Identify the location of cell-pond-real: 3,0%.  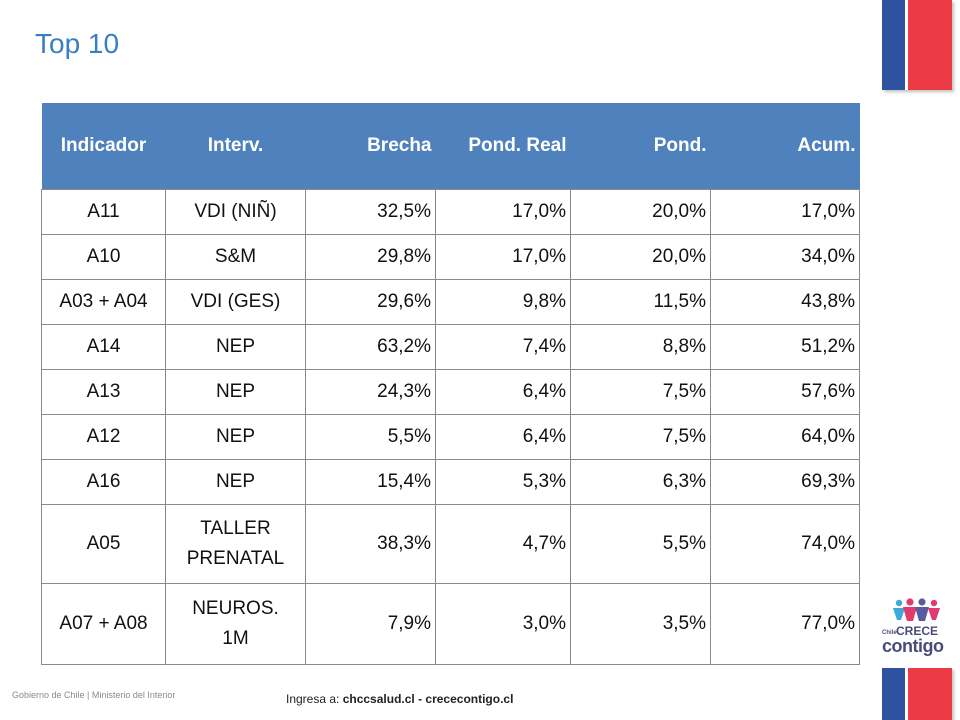
(503, 624).